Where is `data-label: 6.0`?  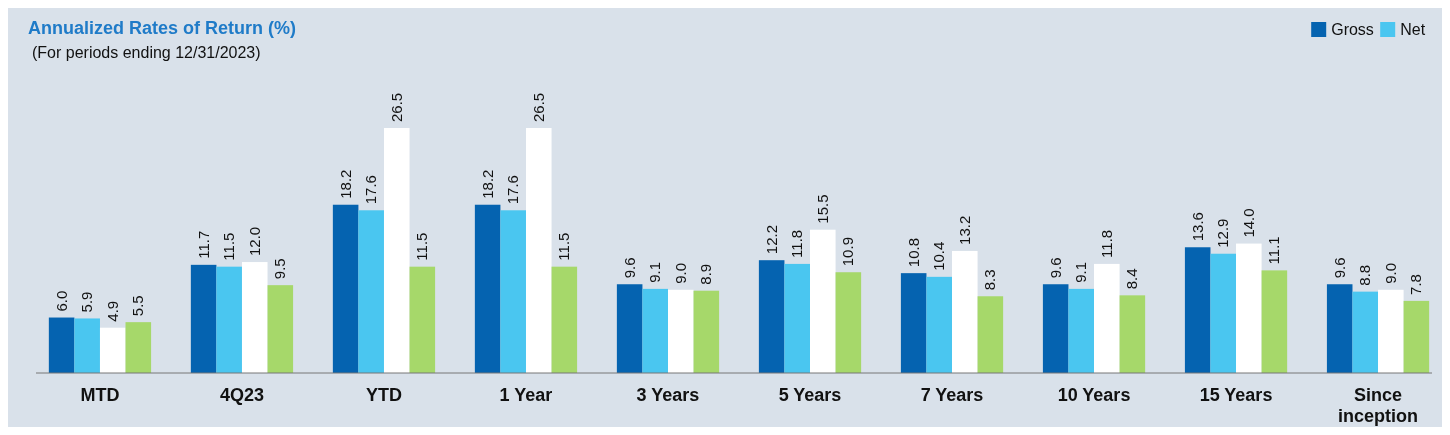
data-label: 6.0 is located at coordinates (61, 301).